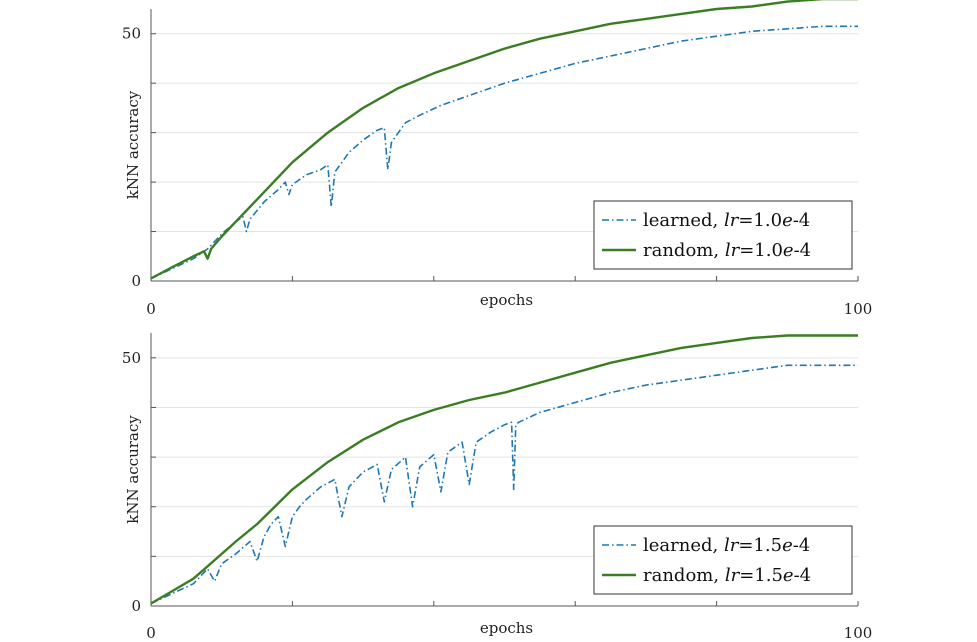 The width and height of the screenshot is (977, 642). What do you see at coordinates (727, 575) in the screenshot?
I see `legend-entry: random, lr=1.5e-4` at bounding box center [727, 575].